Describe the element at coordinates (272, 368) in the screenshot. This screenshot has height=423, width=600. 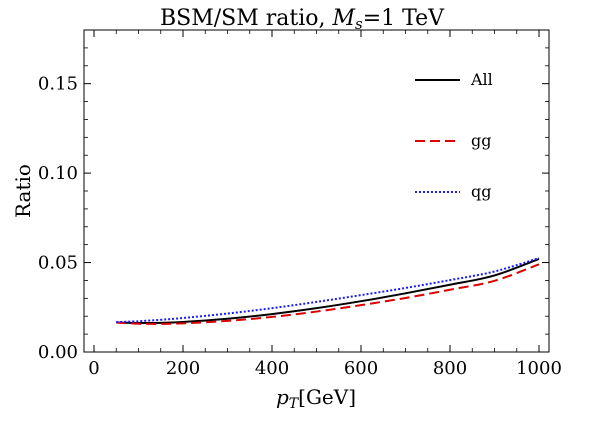
I see `x-tick-label: 400` at that location.